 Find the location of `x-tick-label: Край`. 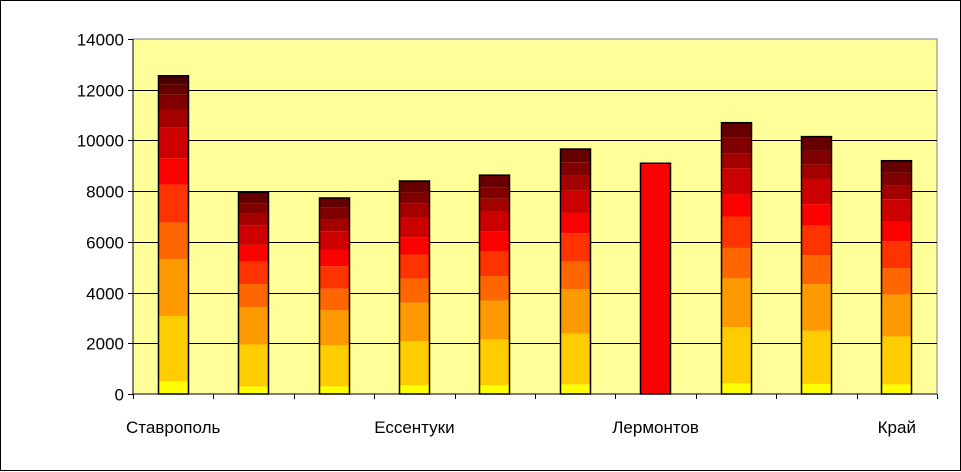

x-tick-label: Край is located at coordinates (897, 427).